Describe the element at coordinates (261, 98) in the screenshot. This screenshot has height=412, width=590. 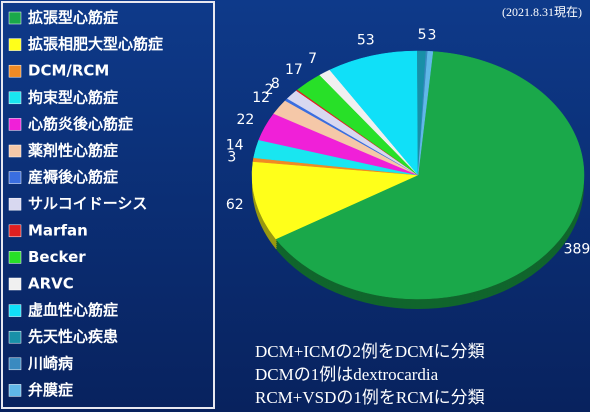
I see `value-label: 12` at that location.